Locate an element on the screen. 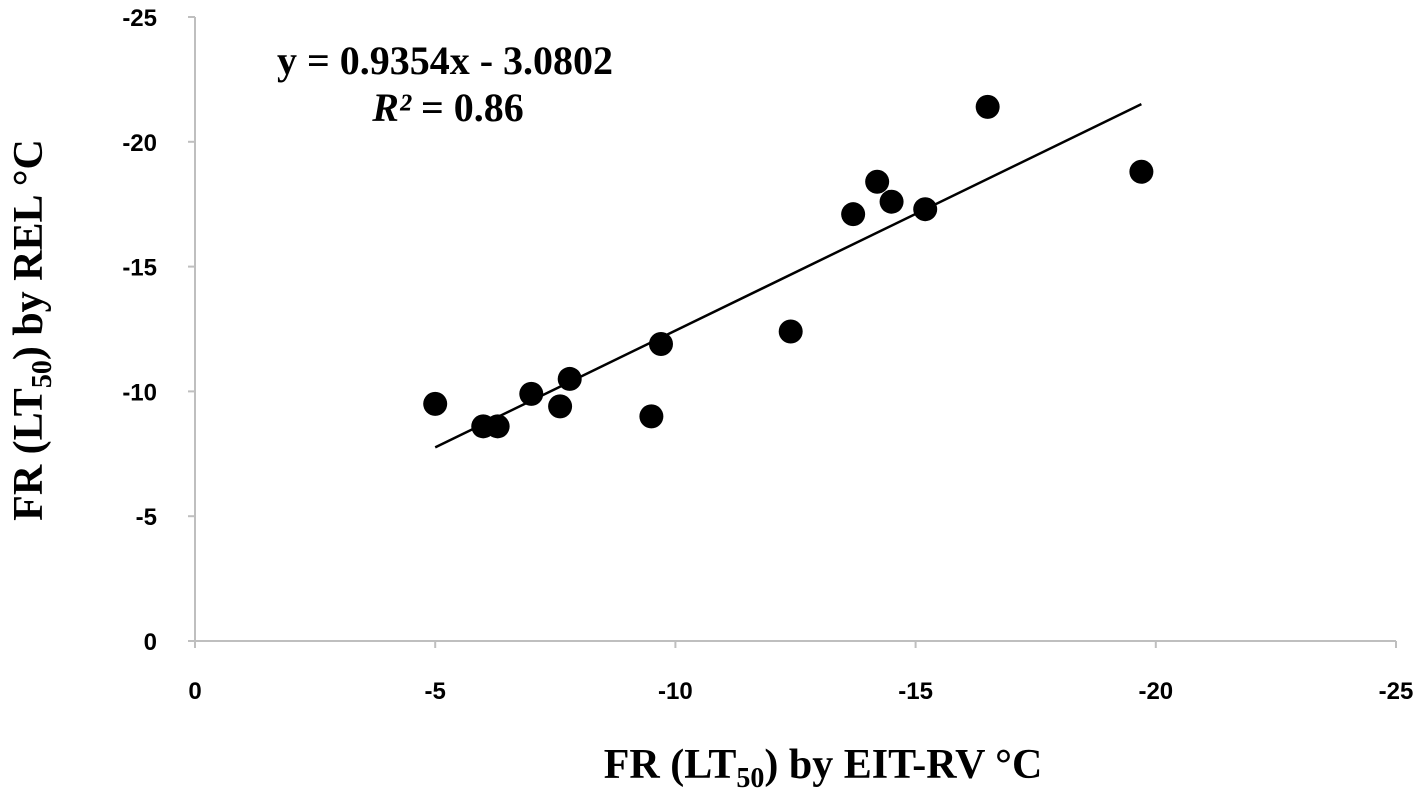  y-ticks: 0 -5 -10 -15 -20 -25 is located at coordinates (158, 330).